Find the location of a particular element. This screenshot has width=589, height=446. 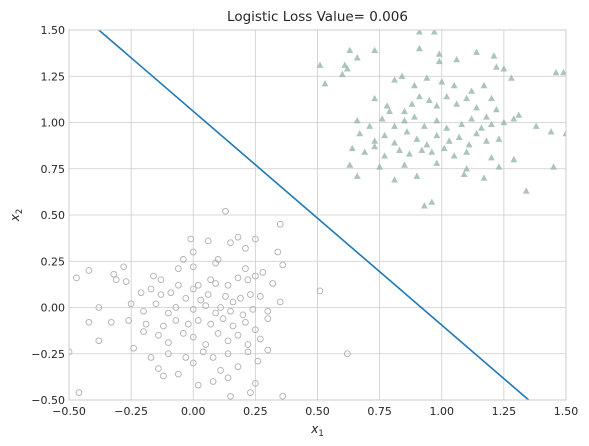

x-tick-label: 1.50 is located at coordinates (566, 411).